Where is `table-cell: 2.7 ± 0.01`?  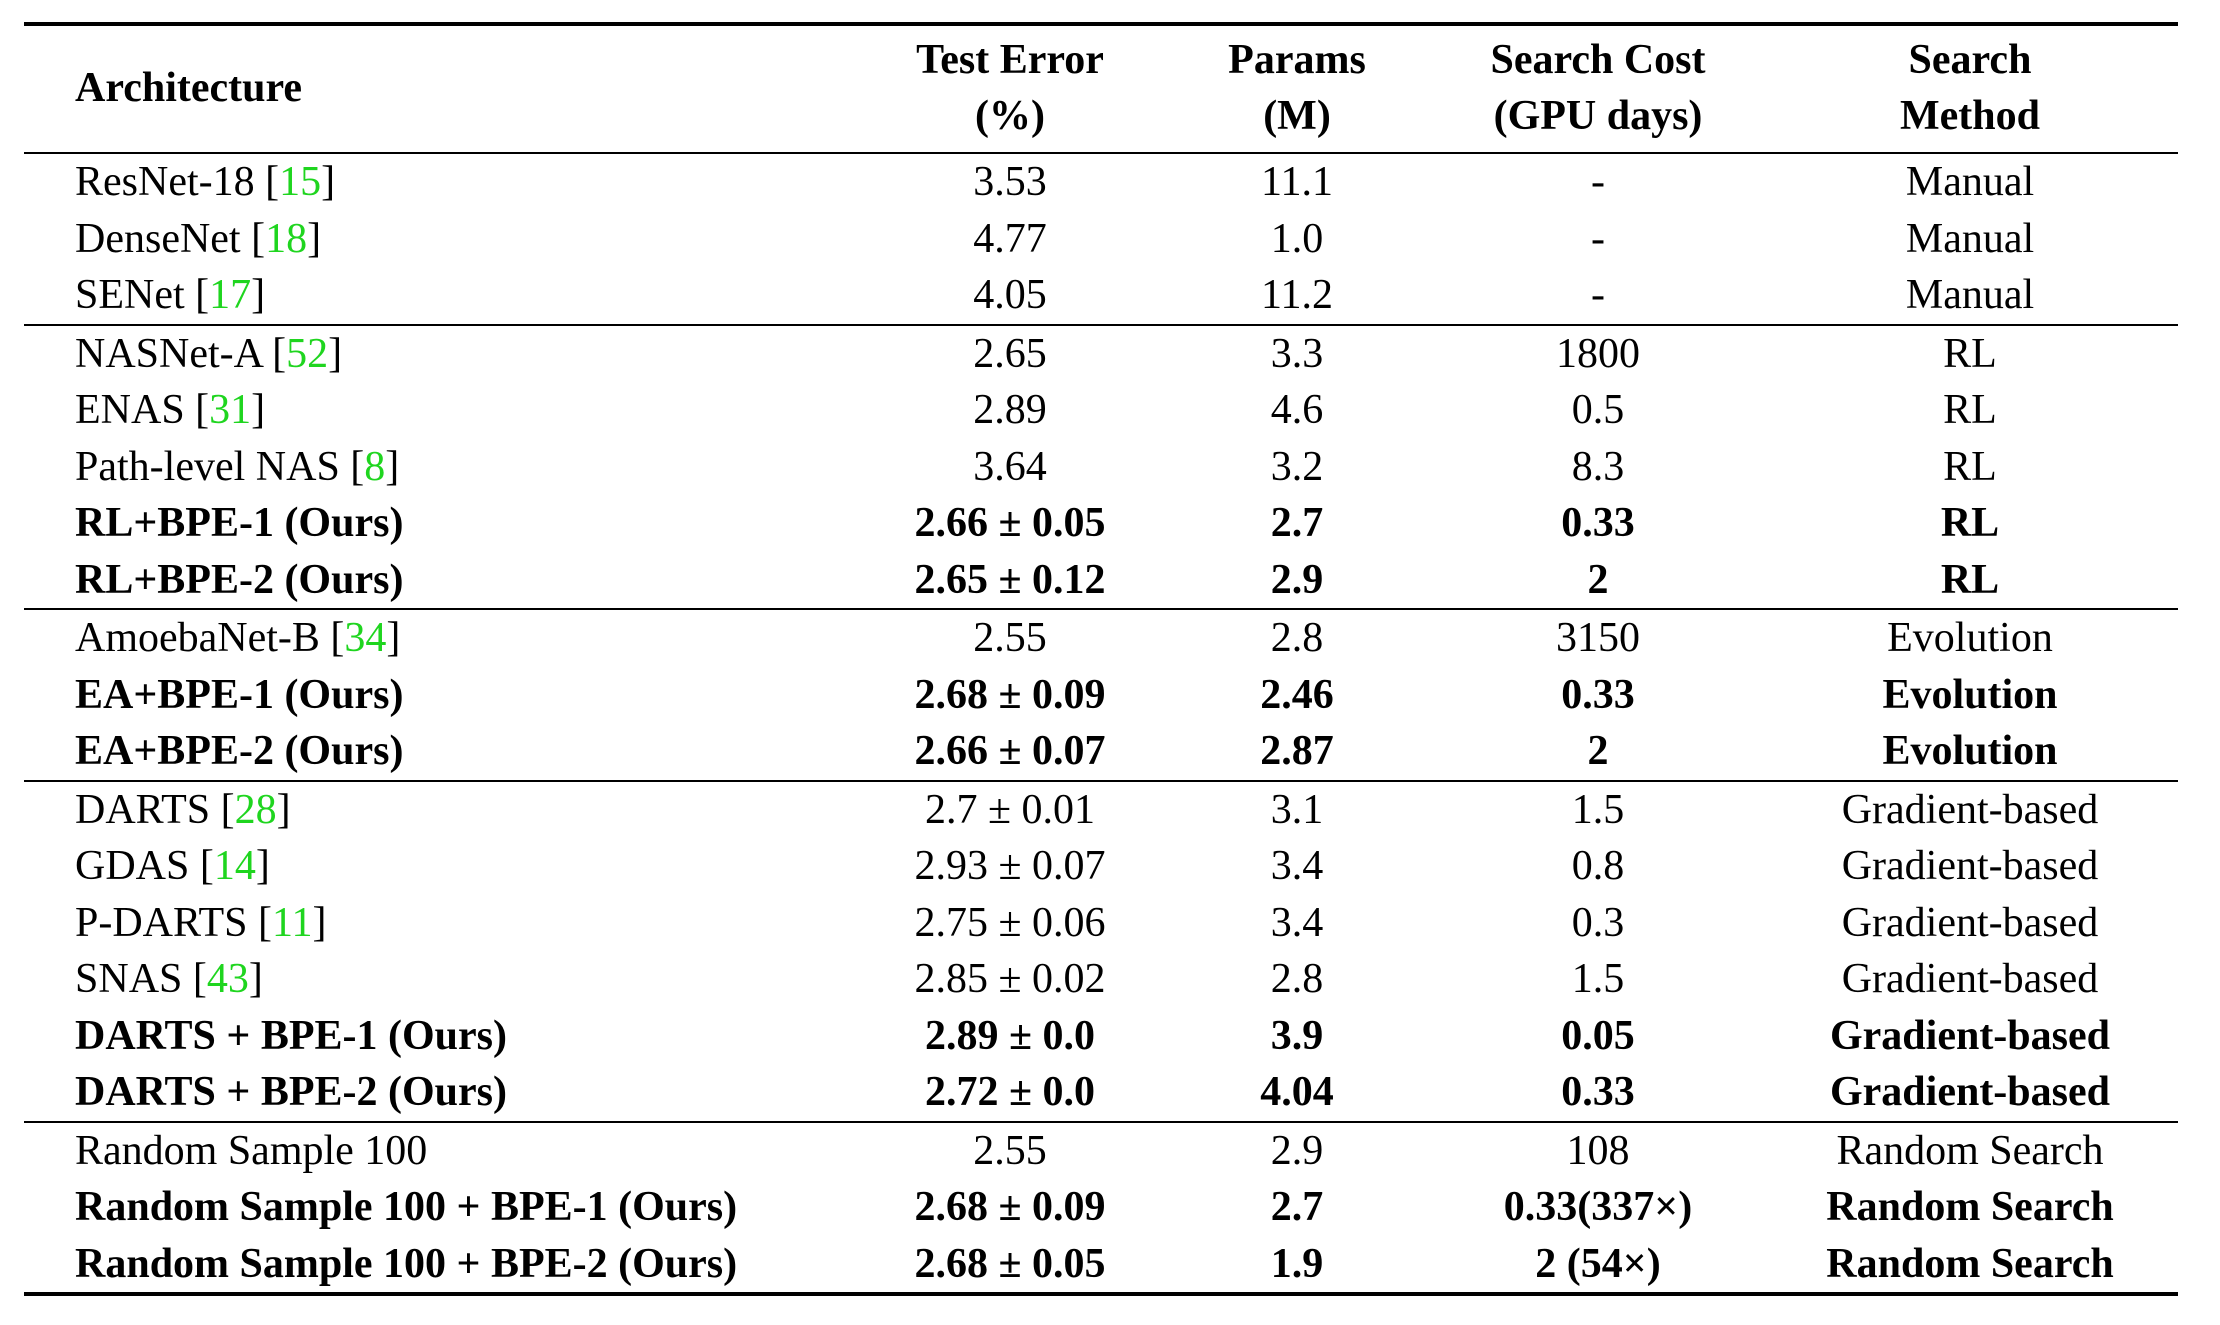 table-cell: 2.7 ± 0.01 is located at coordinates (1010, 809).